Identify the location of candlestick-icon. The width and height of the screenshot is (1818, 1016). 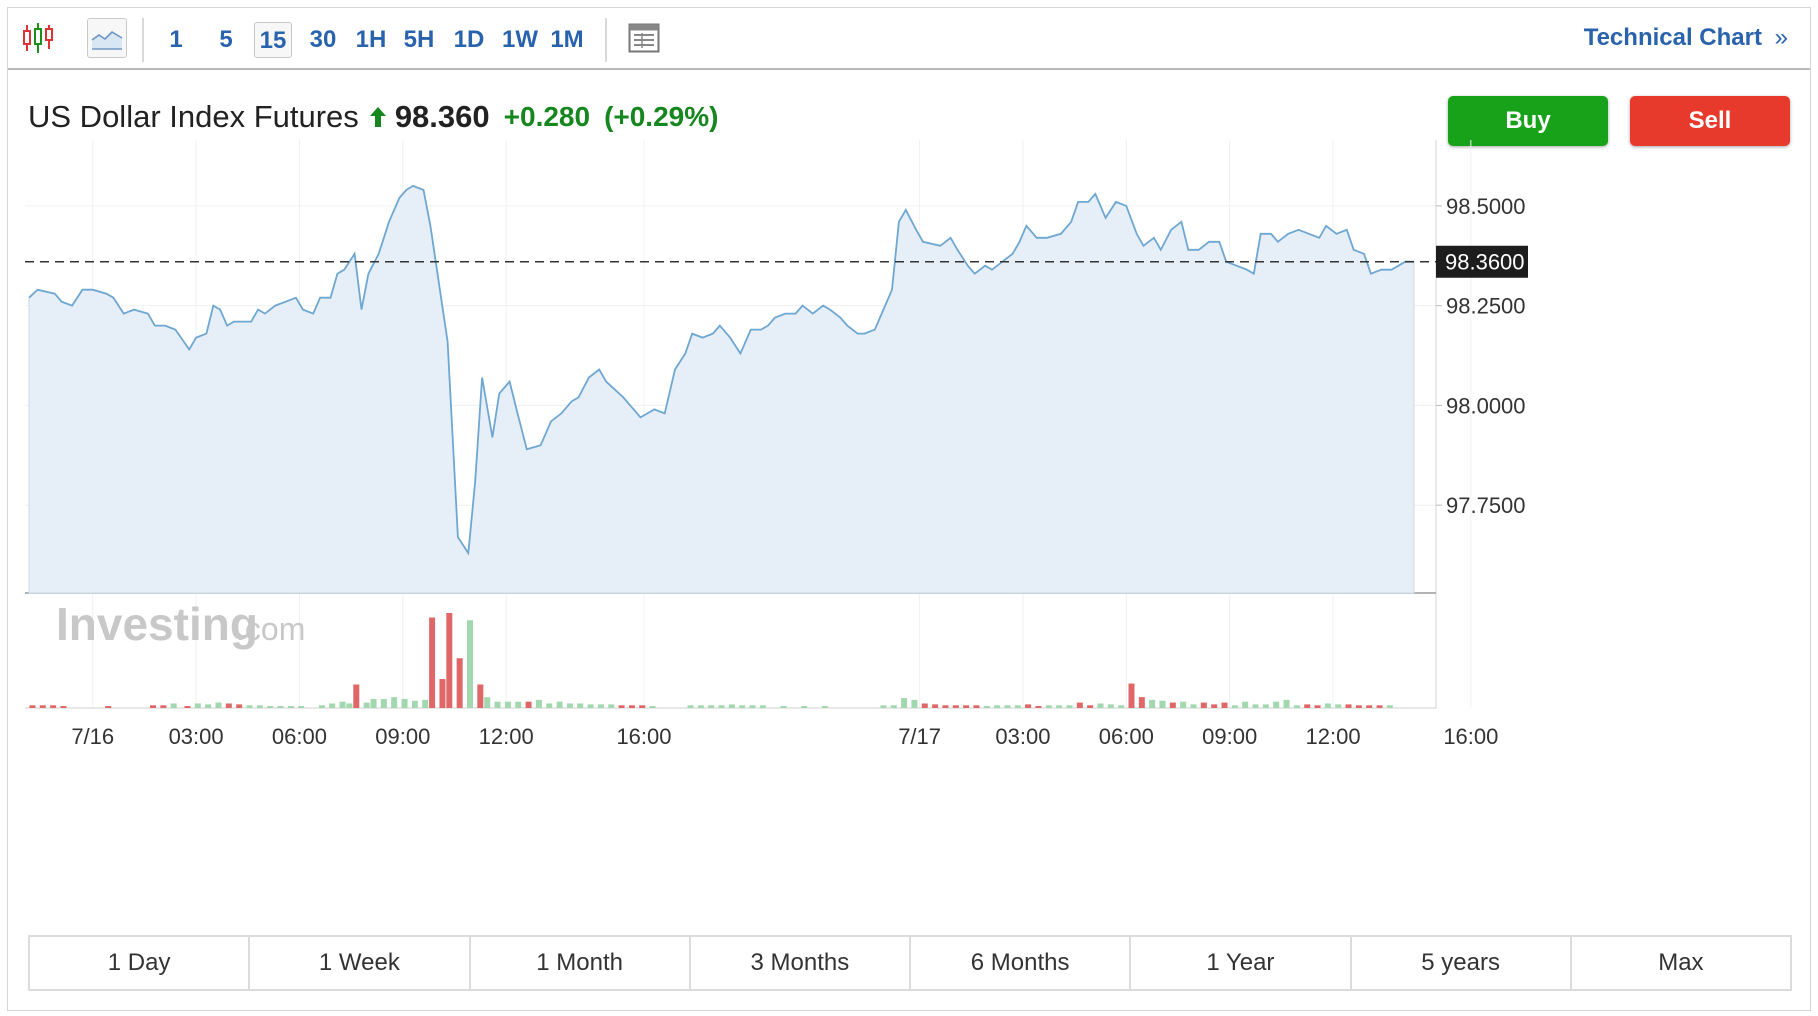
(38, 38).